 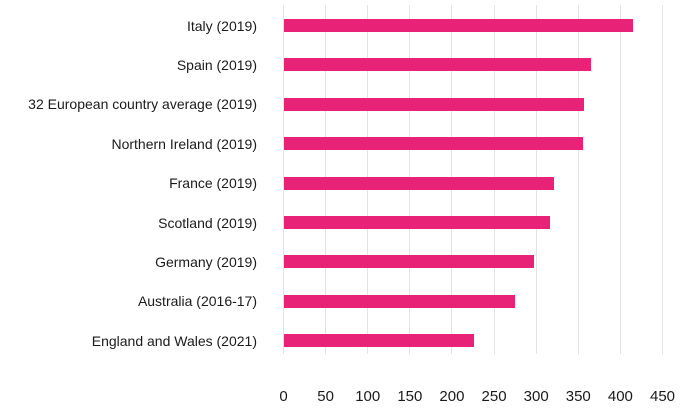 I want to click on category-label: France (2019), so click(x=213, y=183).